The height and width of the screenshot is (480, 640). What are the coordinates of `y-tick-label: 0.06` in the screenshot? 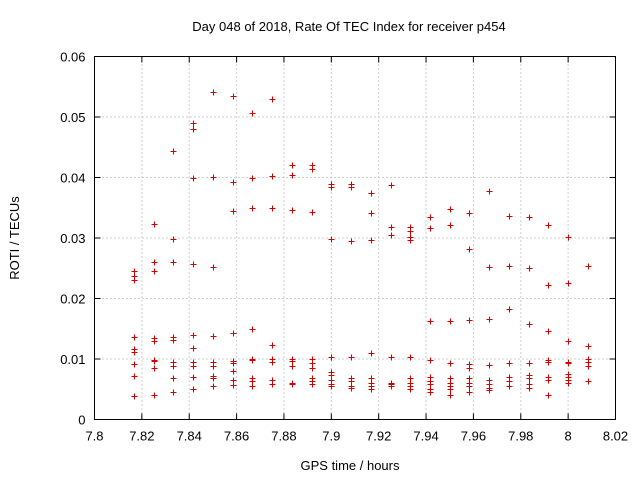 It's located at (72, 57).